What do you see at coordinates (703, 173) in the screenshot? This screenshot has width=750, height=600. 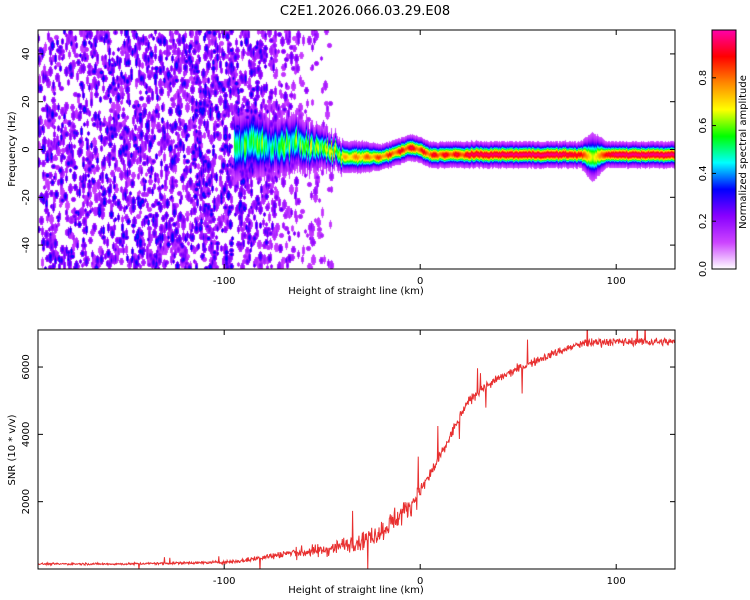 I see `colorbar-tick-label: 0.4` at bounding box center [703, 173].